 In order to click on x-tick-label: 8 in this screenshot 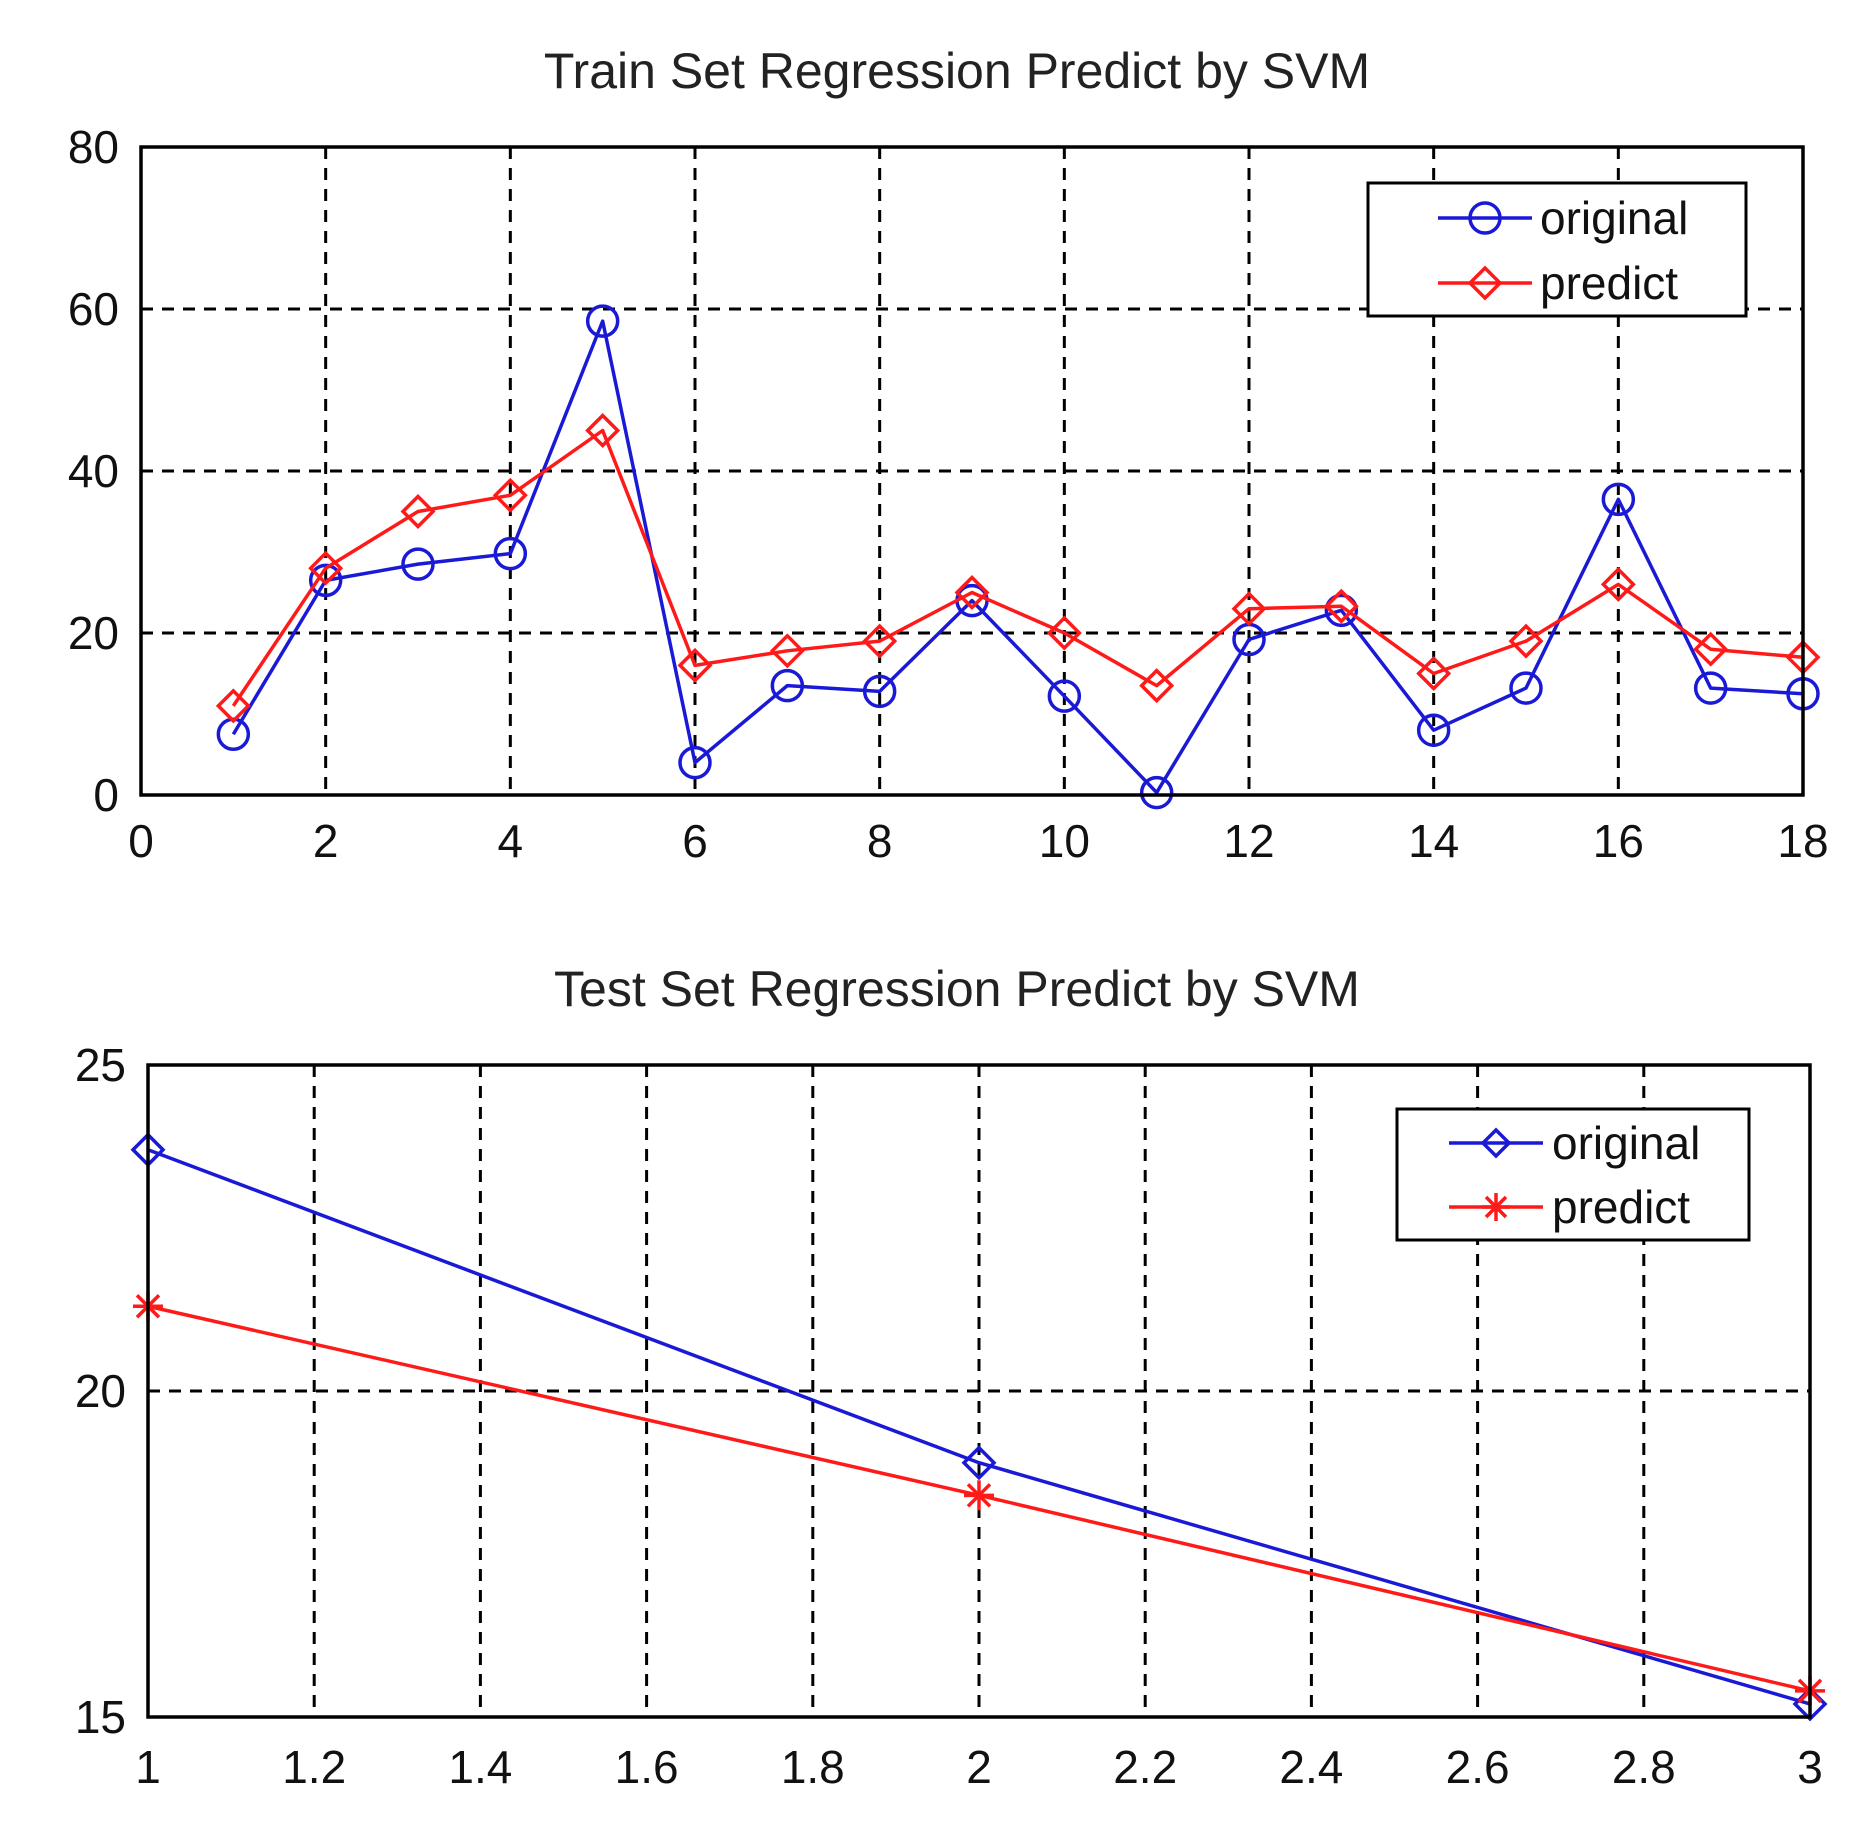, I will do `click(880, 841)`.